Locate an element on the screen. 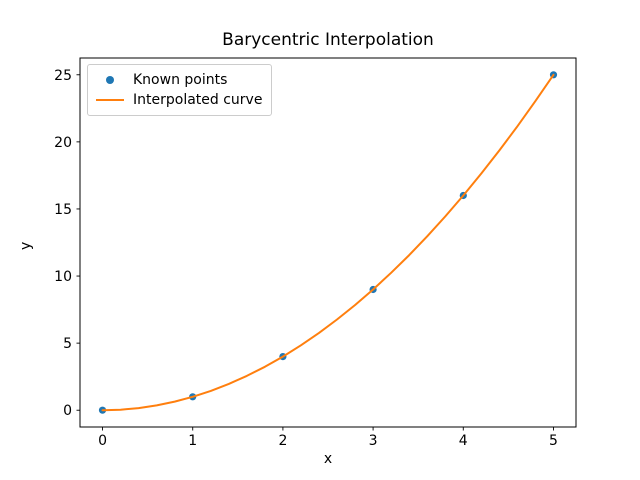 The width and height of the screenshot is (640, 480). x-tick-label: 4 is located at coordinates (463, 441).